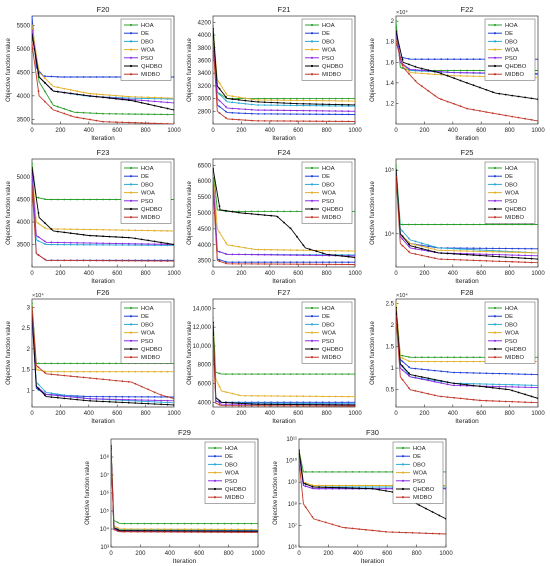 The height and width of the screenshot is (566, 550). What do you see at coordinates (24, 50) in the screenshot?
I see `y-tick-label: 5000` at bounding box center [24, 50].